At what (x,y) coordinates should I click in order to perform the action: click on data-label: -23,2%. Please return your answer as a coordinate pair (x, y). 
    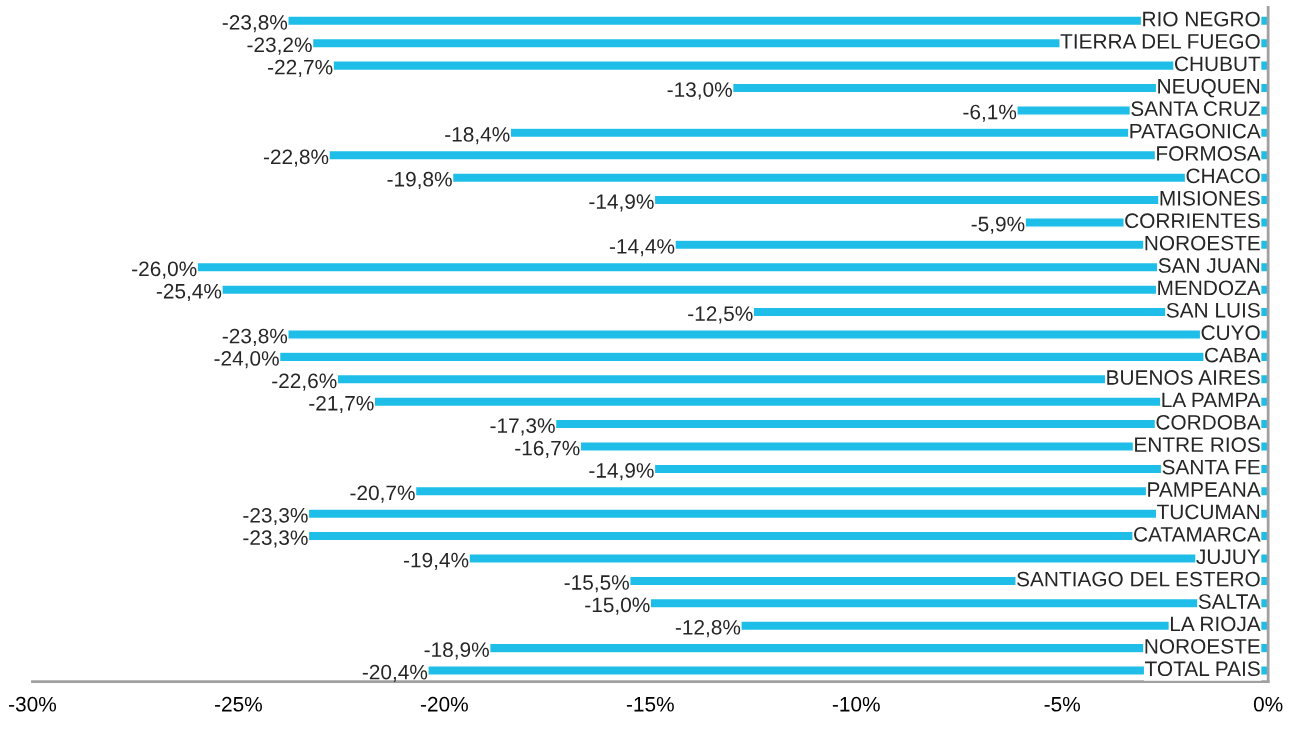
    Looking at the image, I should click on (279, 46).